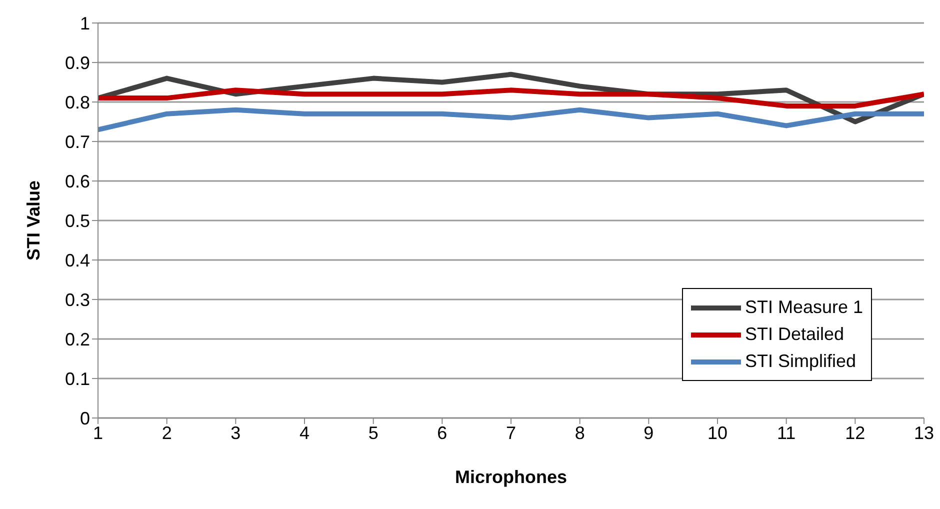  What do you see at coordinates (77, 339) in the screenshot?
I see `y-tick-label: 0.2` at bounding box center [77, 339].